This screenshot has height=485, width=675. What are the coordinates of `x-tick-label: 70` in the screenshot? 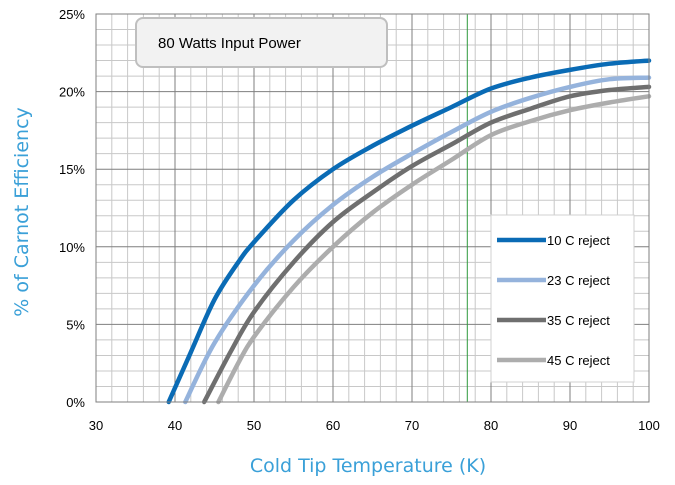 It's located at (412, 425).